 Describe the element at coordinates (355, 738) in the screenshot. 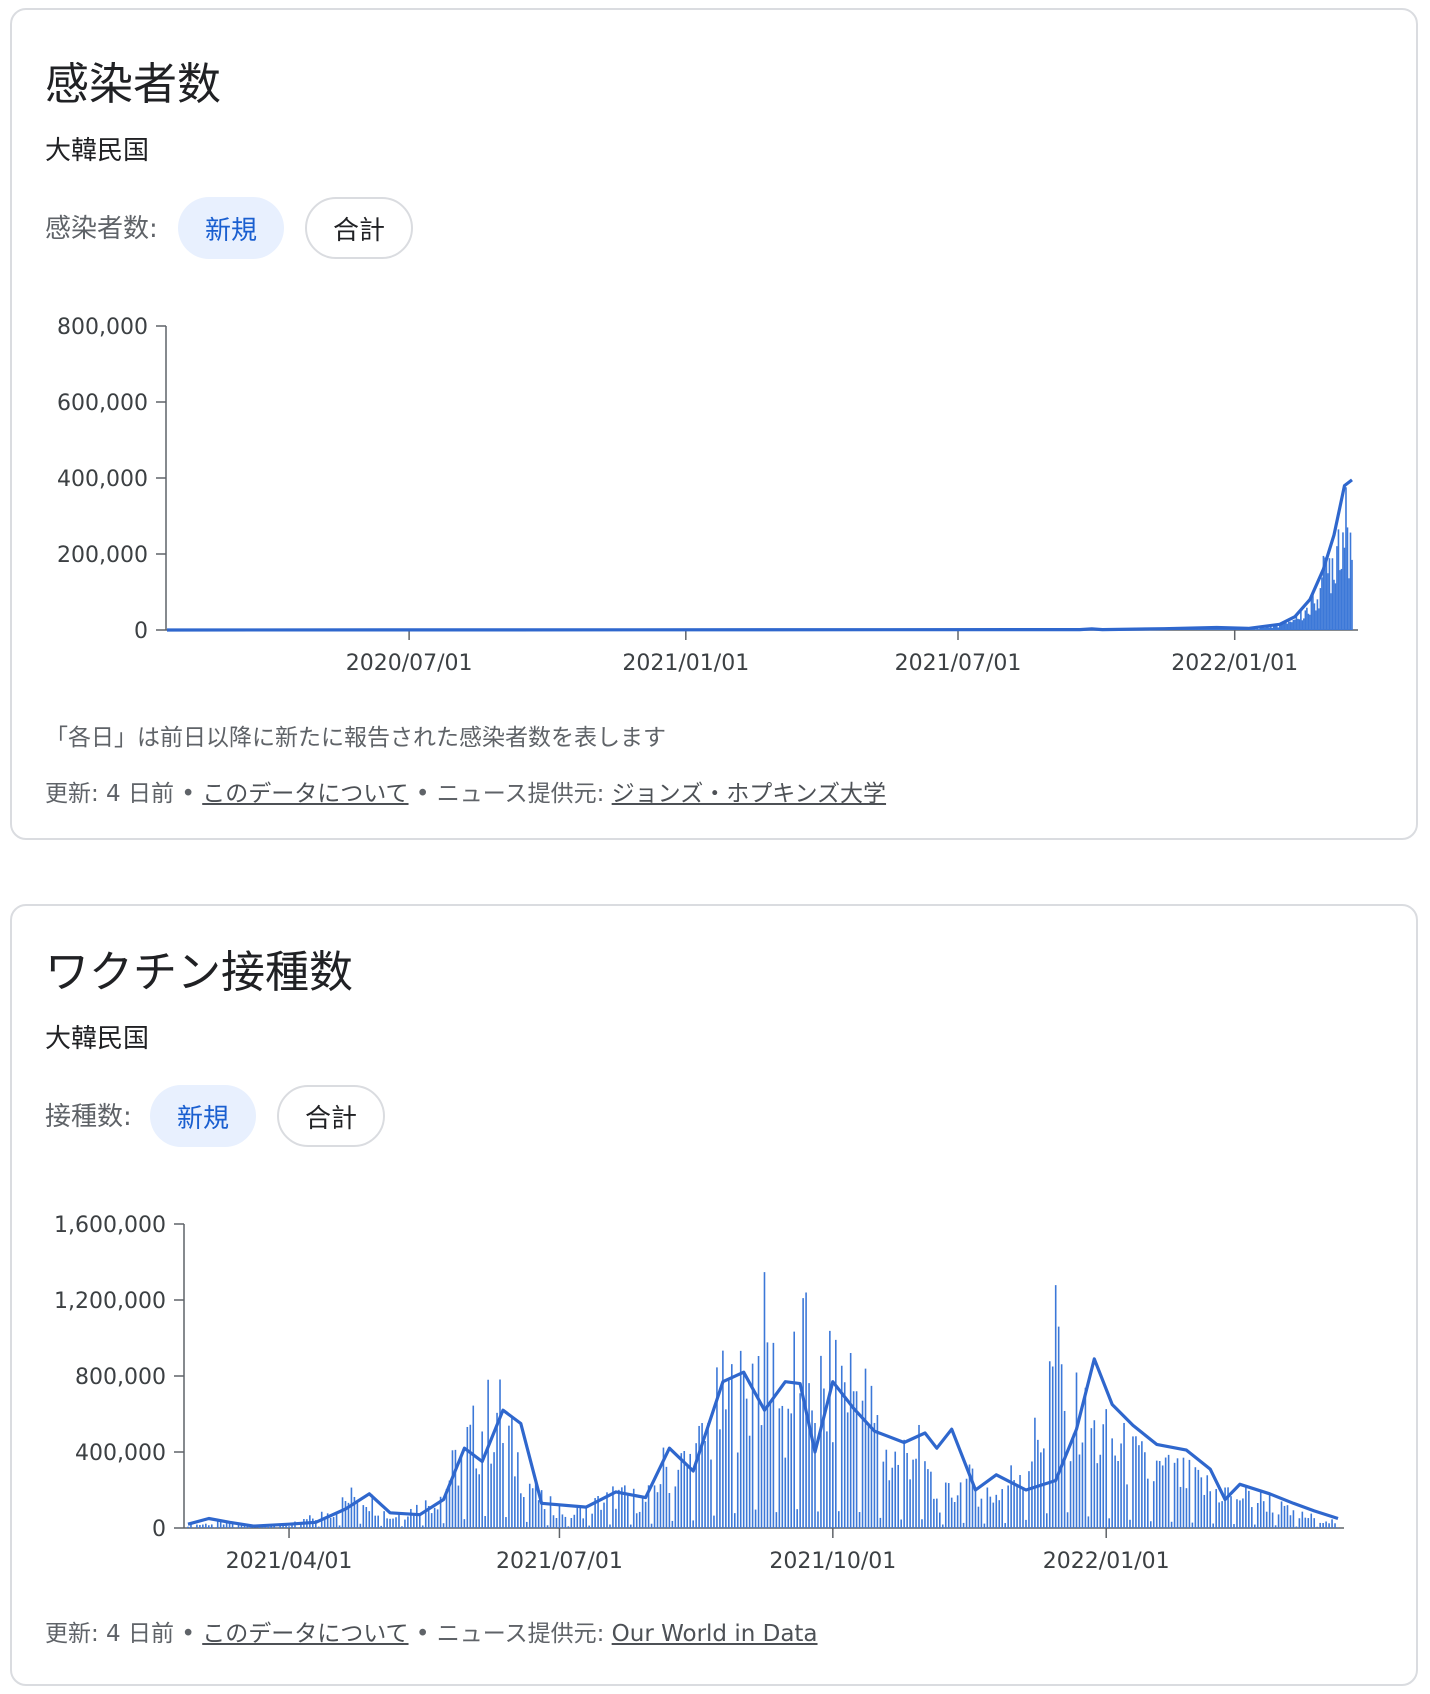

I see `cases-note: 「各日」は前日以降に新たに報告された感染者数を表します` at that location.